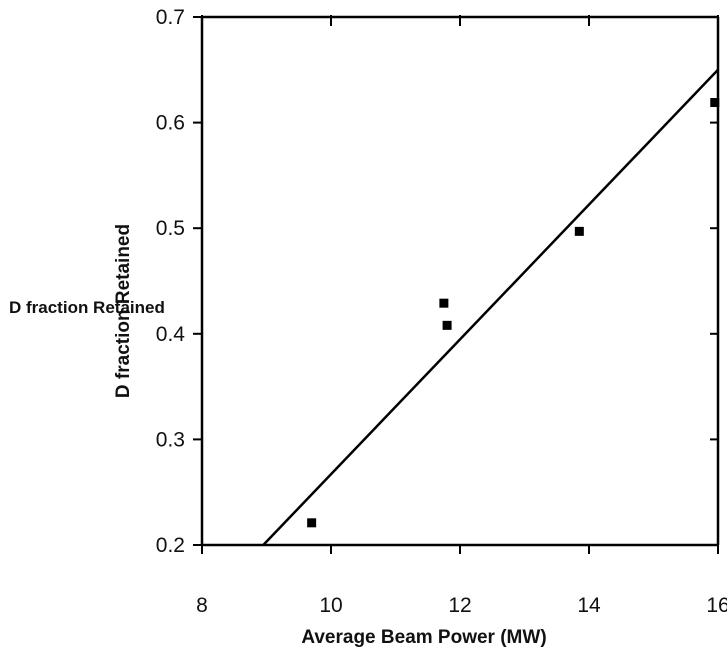 Image resolution: width=727 pixels, height=652 pixels. What do you see at coordinates (170, 17) in the screenshot?
I see `y-tick-label: 0.7` at bounding box center [170, 17].